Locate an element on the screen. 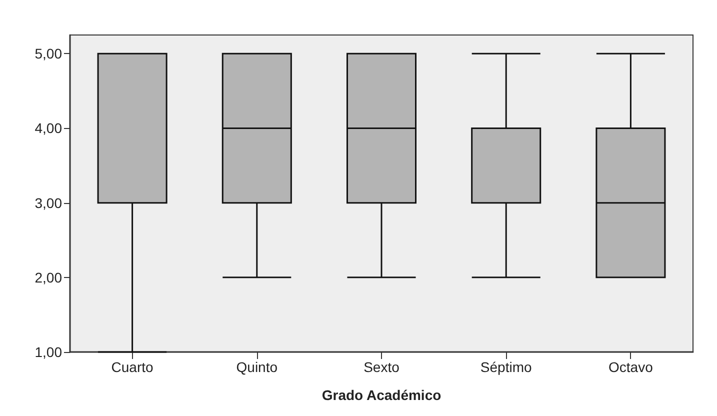 The width and height of the screenshot is (717, 416). y-tick-label: 5,00 is located at coordinates (48, 54).